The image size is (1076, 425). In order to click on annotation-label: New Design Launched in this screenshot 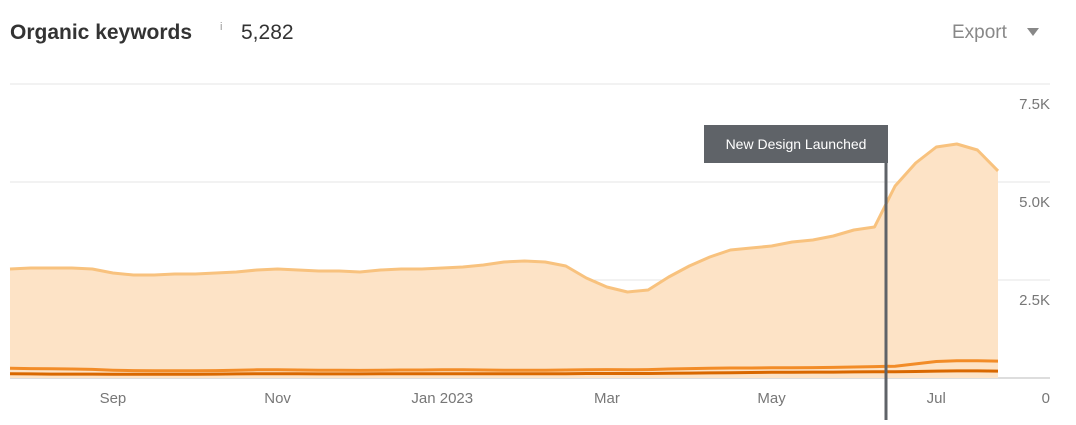, I will do `click(796, 144)`.